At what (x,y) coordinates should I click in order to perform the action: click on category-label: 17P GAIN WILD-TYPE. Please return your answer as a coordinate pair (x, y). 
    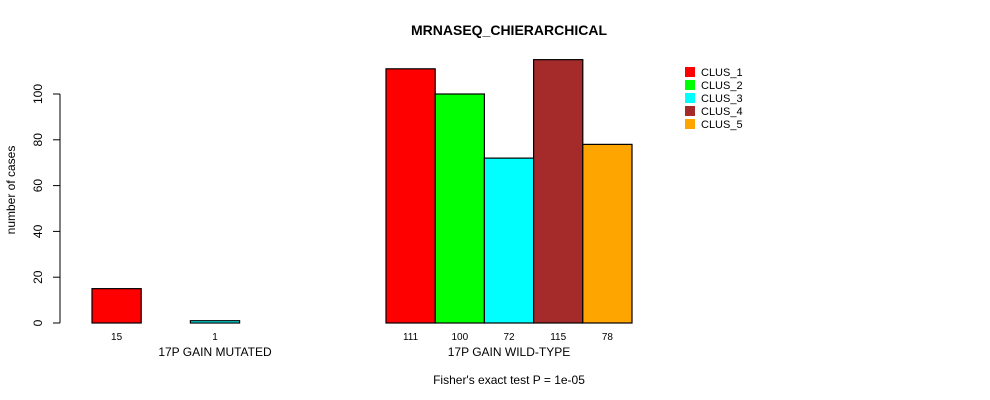
    Looking at the image, I should click on (509, 352).